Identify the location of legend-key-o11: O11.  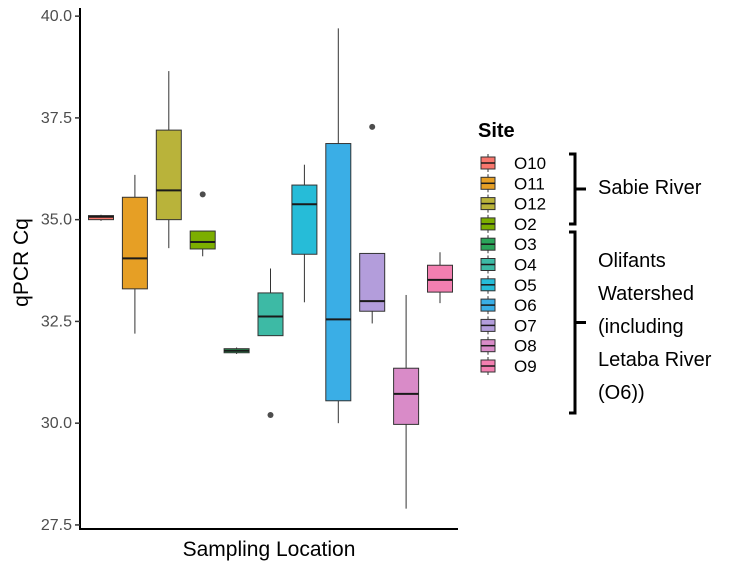
(512, 183).